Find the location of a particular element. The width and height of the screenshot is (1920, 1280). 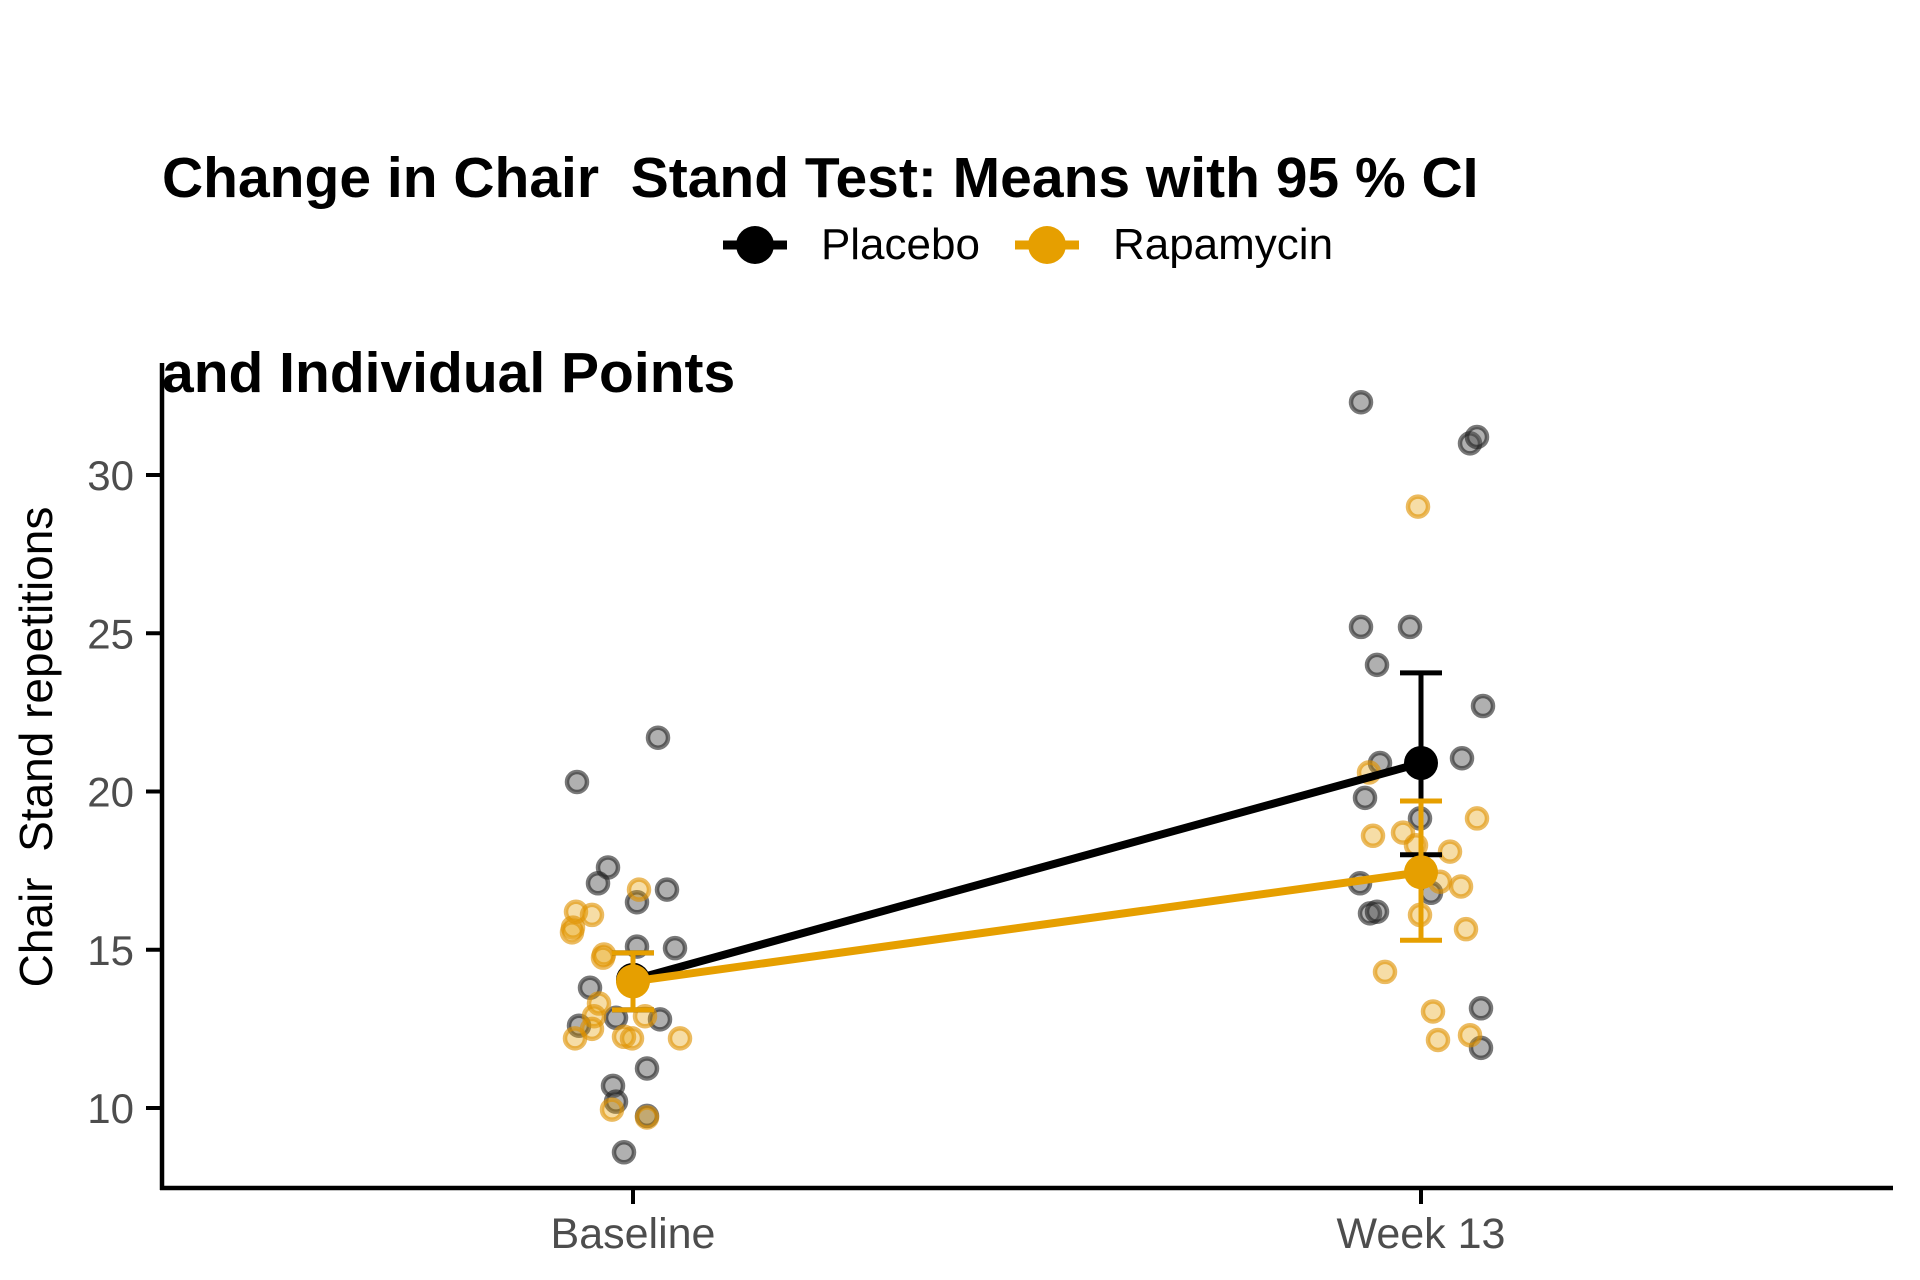

legend: Placebo Rapamycin is located at coordinates (1027, 245).